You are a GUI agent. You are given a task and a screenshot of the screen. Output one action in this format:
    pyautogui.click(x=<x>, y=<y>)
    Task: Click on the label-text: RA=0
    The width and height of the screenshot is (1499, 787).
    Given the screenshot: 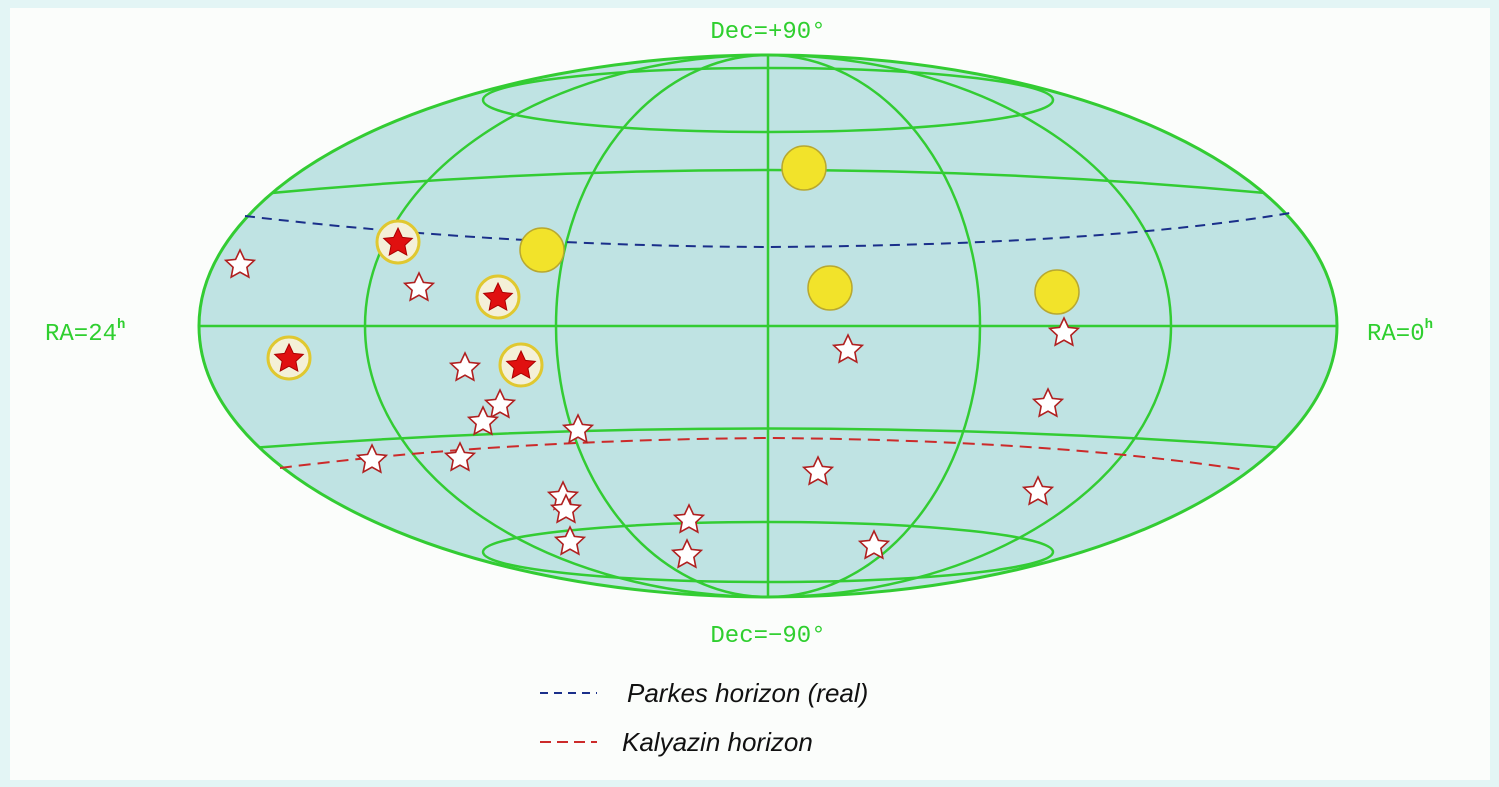 What is the action you would take?
    pyautogui.click(x=1396, y=334)
    